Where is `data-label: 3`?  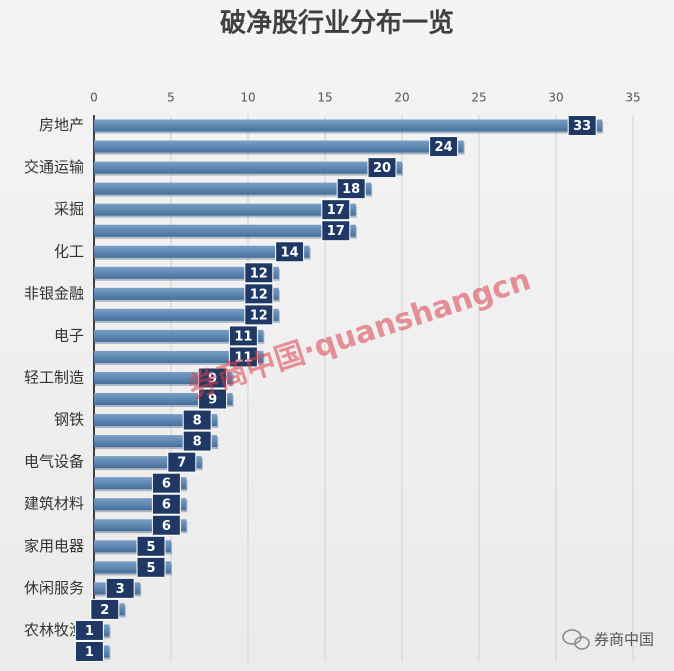
data-label: 3 is located at coordinates (120, 589).